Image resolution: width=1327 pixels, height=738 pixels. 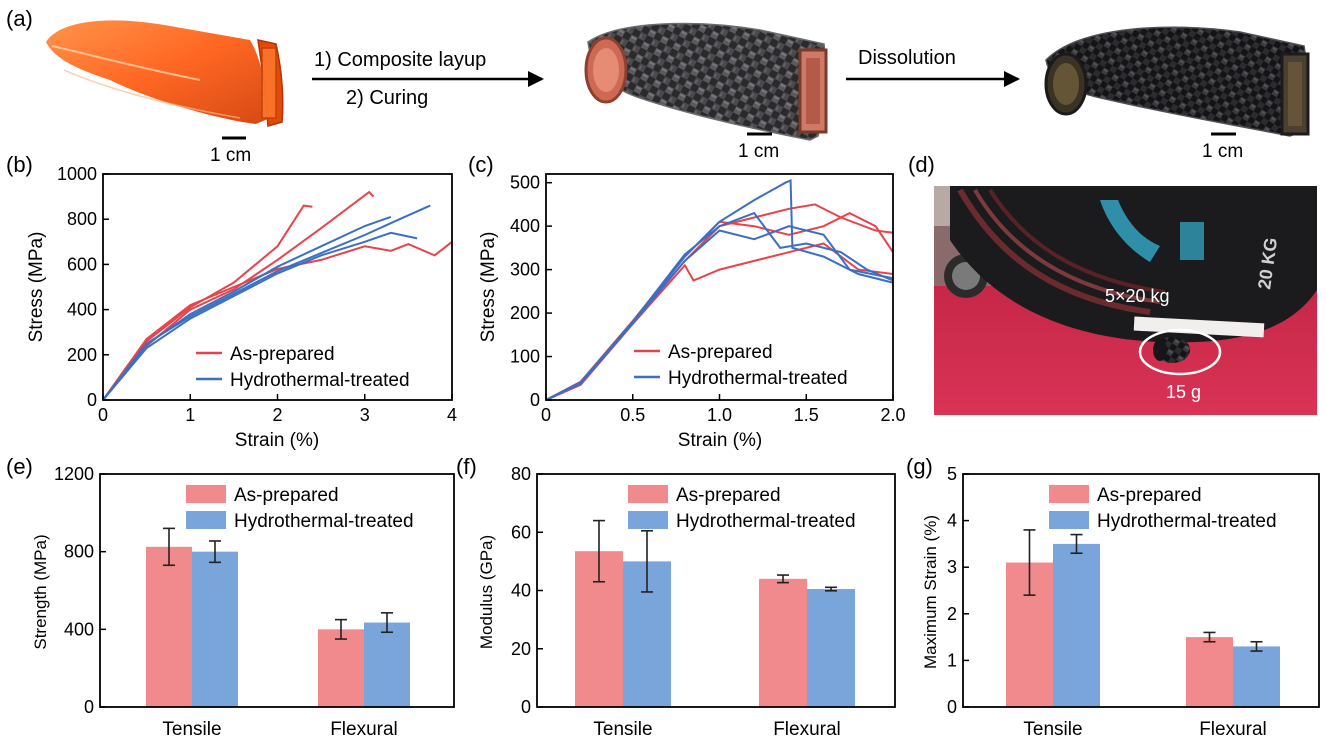 I want to click on chart-e-ylabel: Strength (MPa), so click(x=40, y=591).